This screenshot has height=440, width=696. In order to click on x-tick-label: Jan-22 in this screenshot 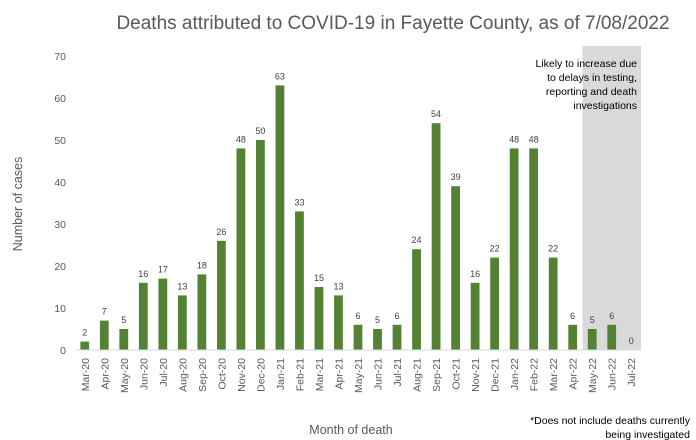, I will do `click(515, 374)`.